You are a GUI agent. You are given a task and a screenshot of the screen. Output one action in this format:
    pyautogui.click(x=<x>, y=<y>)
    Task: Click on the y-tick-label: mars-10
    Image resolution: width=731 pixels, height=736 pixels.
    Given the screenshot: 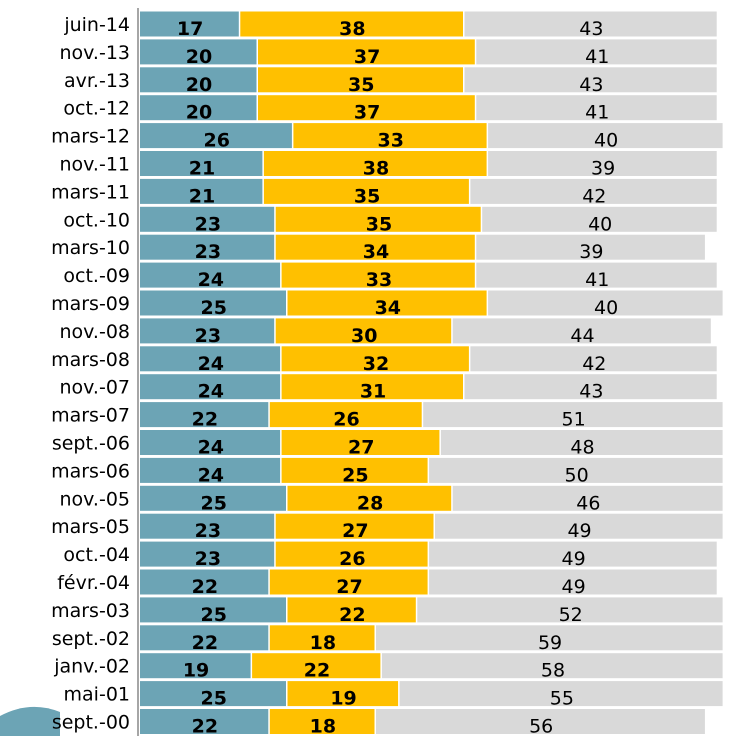 What is the action you would take?
    pyautogui.click(x=90, y=248)
    